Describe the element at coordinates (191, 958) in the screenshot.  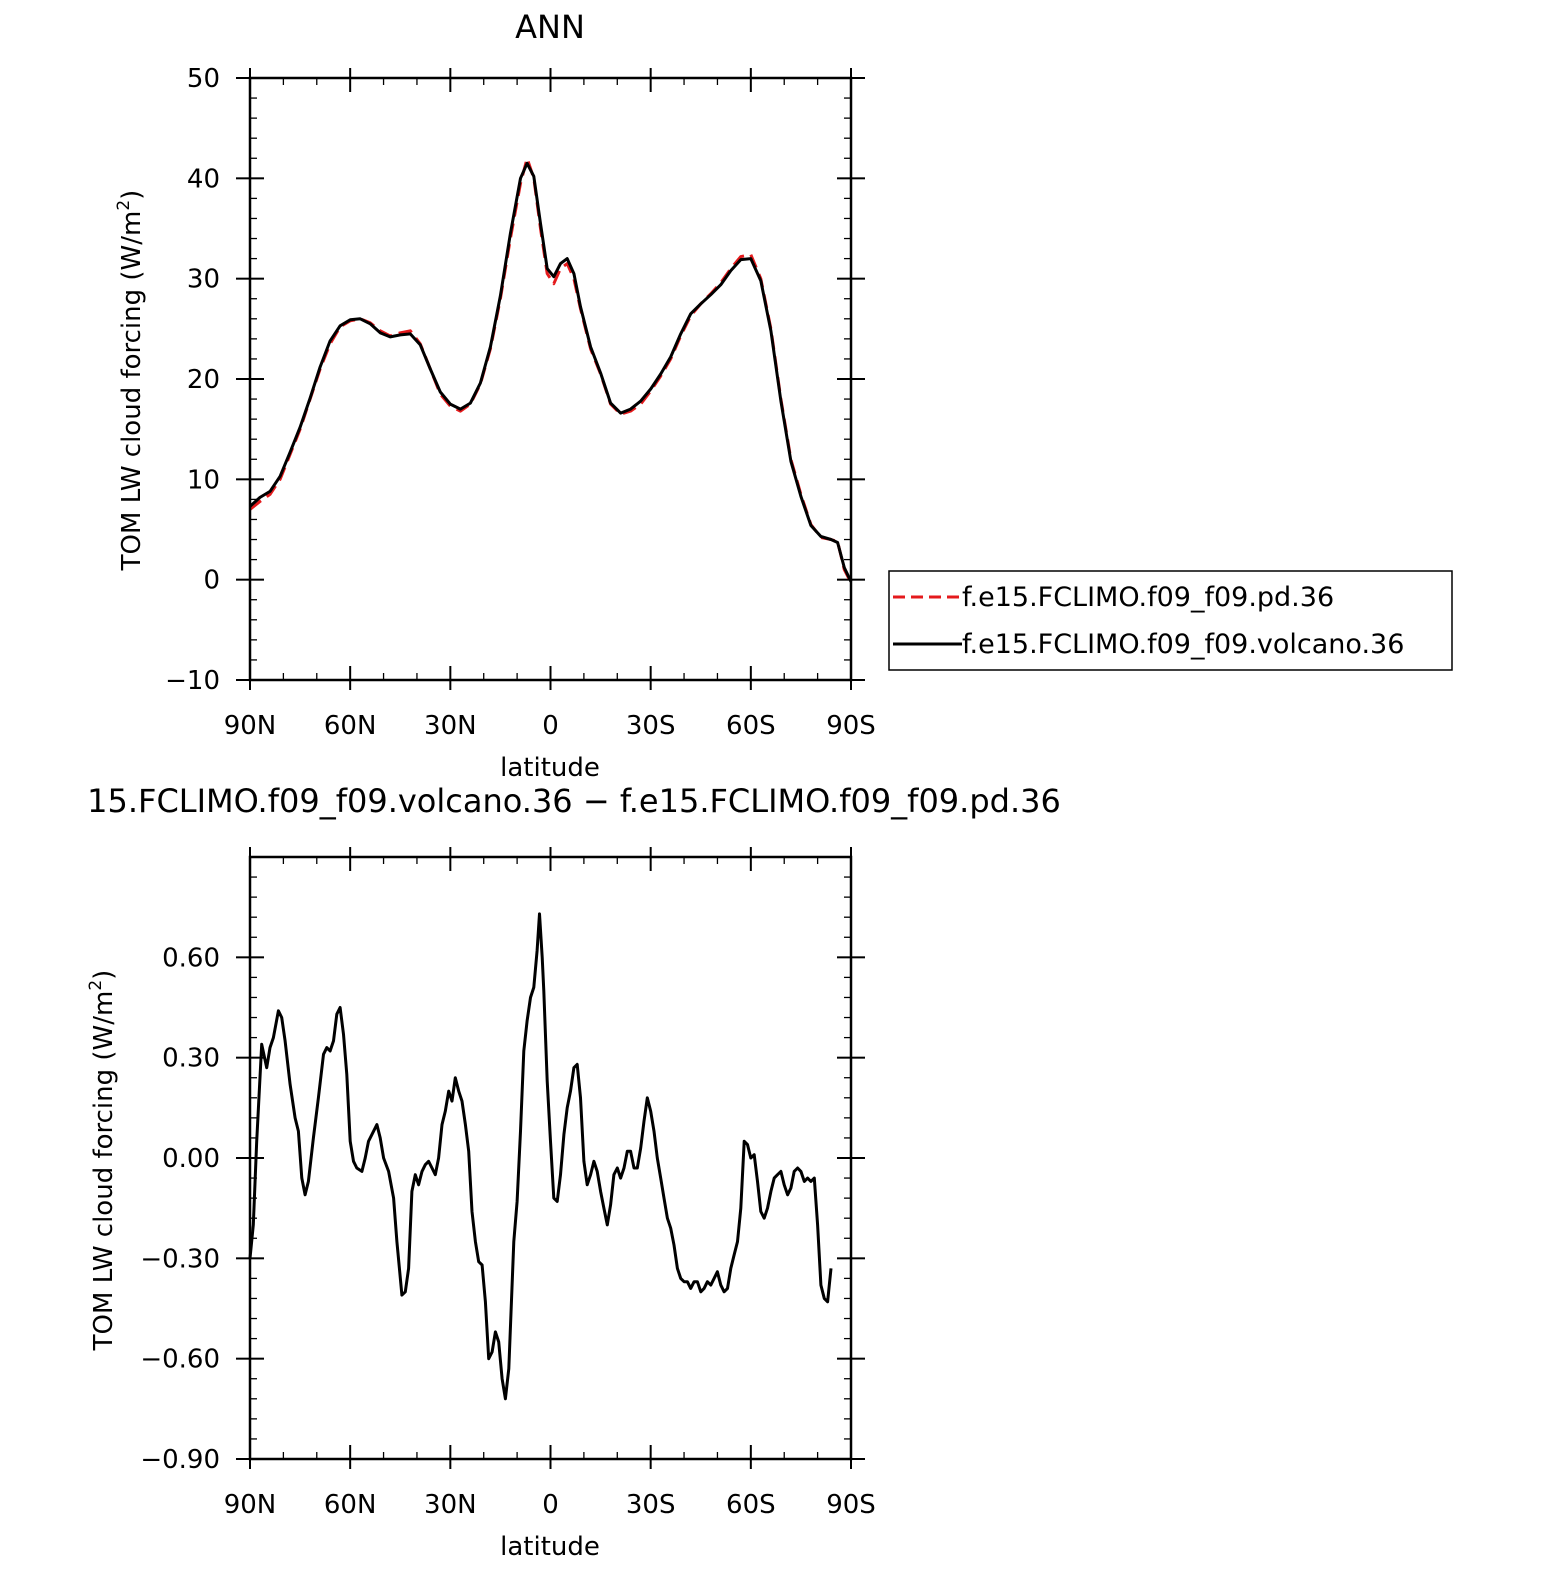
I see `y-tick-label: 0.60` at that location.